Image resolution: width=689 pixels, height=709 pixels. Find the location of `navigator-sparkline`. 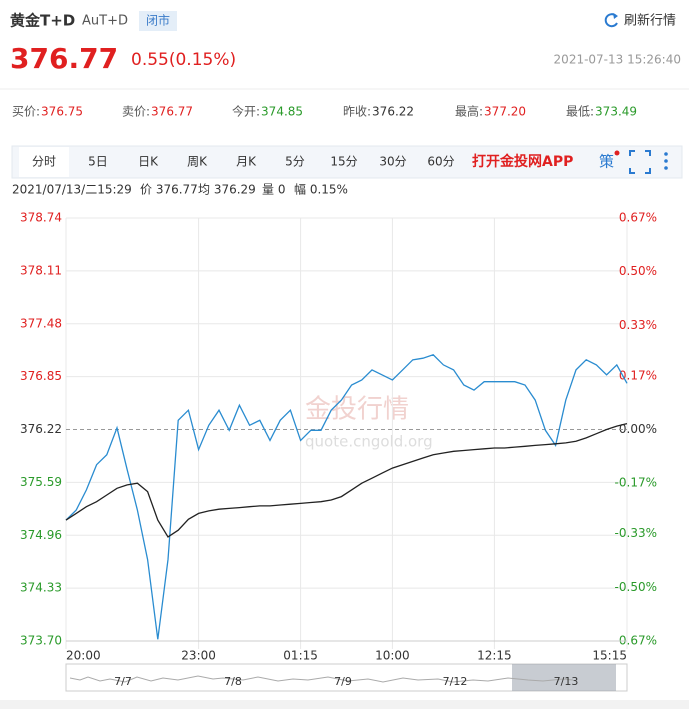

navigator-sparkline is located at coordinates (321, 679).